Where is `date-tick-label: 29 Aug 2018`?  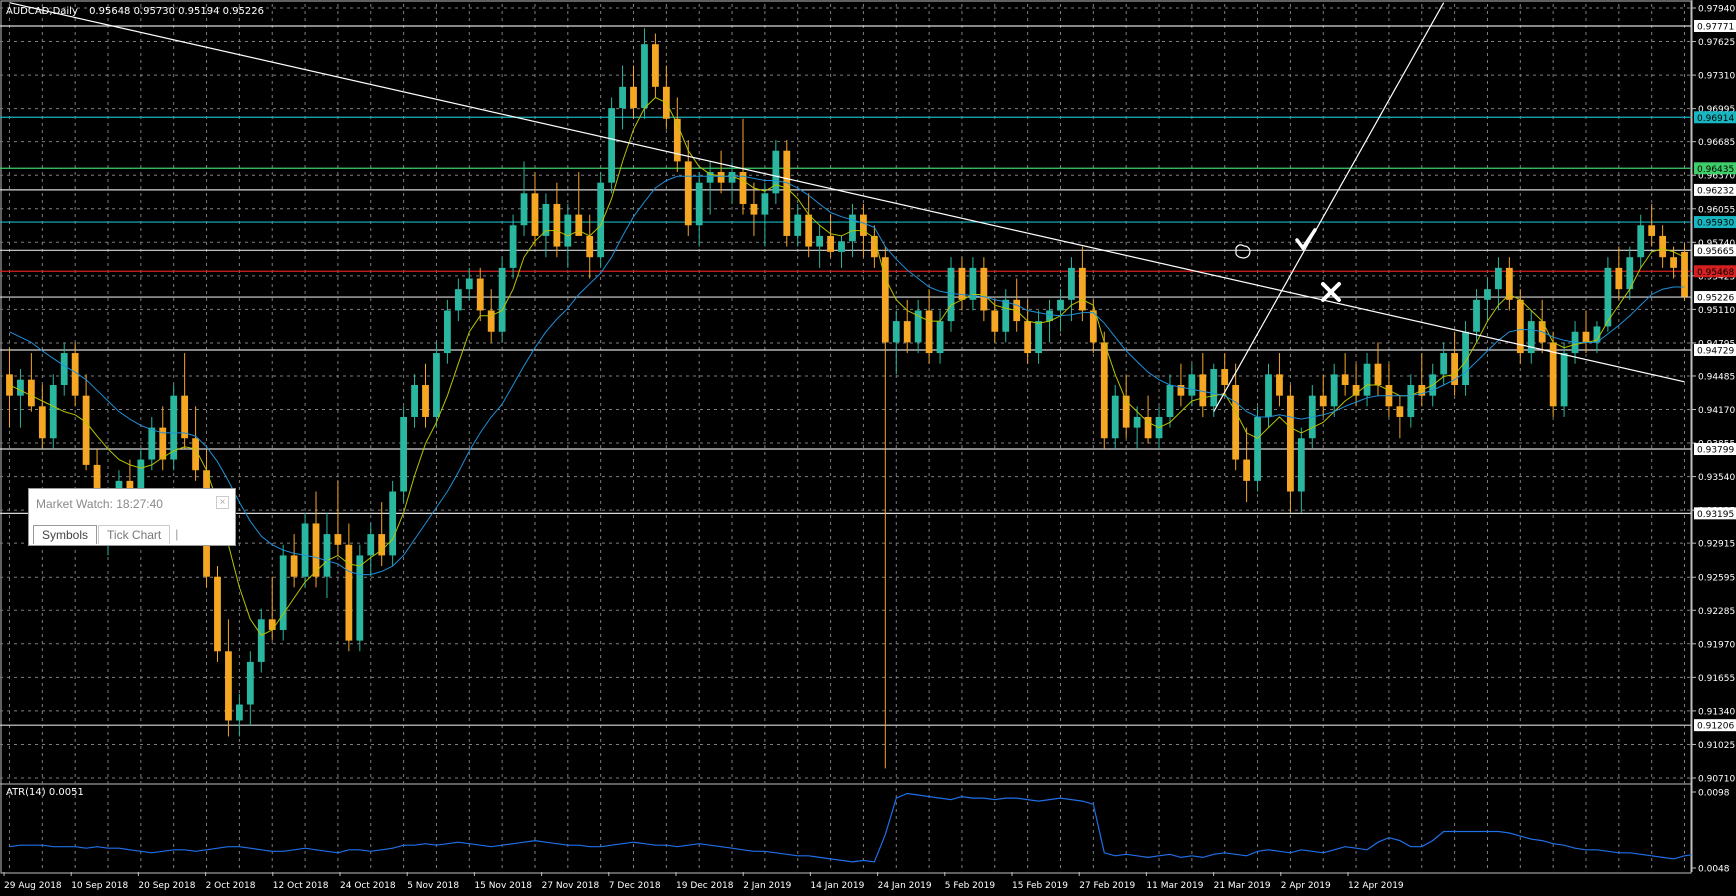
date-tick-label: 29 Aug 2018 is located at coordinates (33, 886).